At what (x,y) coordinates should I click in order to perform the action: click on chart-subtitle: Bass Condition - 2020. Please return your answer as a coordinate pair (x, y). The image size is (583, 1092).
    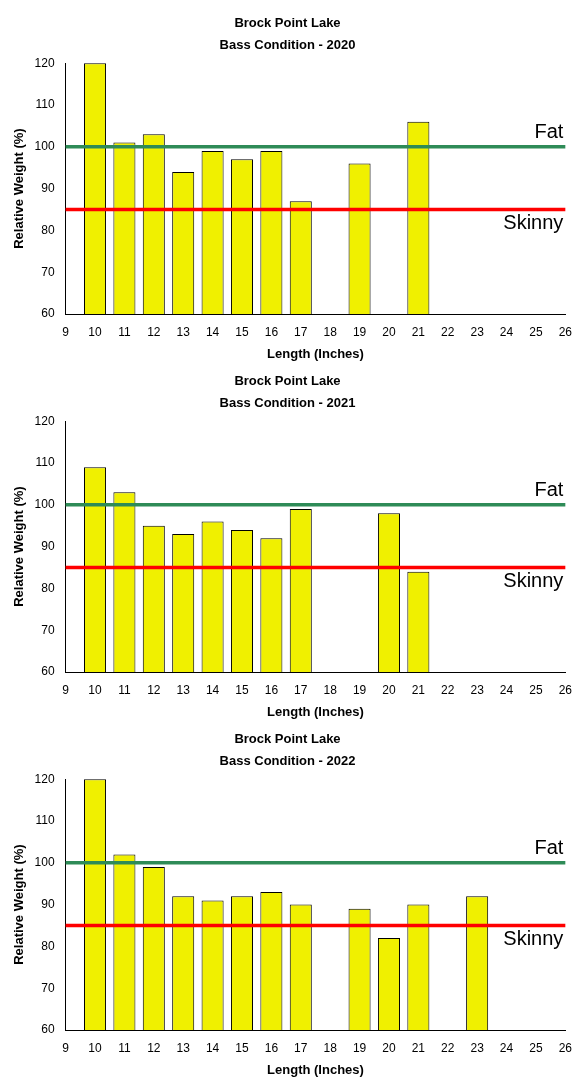
    Looking at the image, I should click on (287, 44).